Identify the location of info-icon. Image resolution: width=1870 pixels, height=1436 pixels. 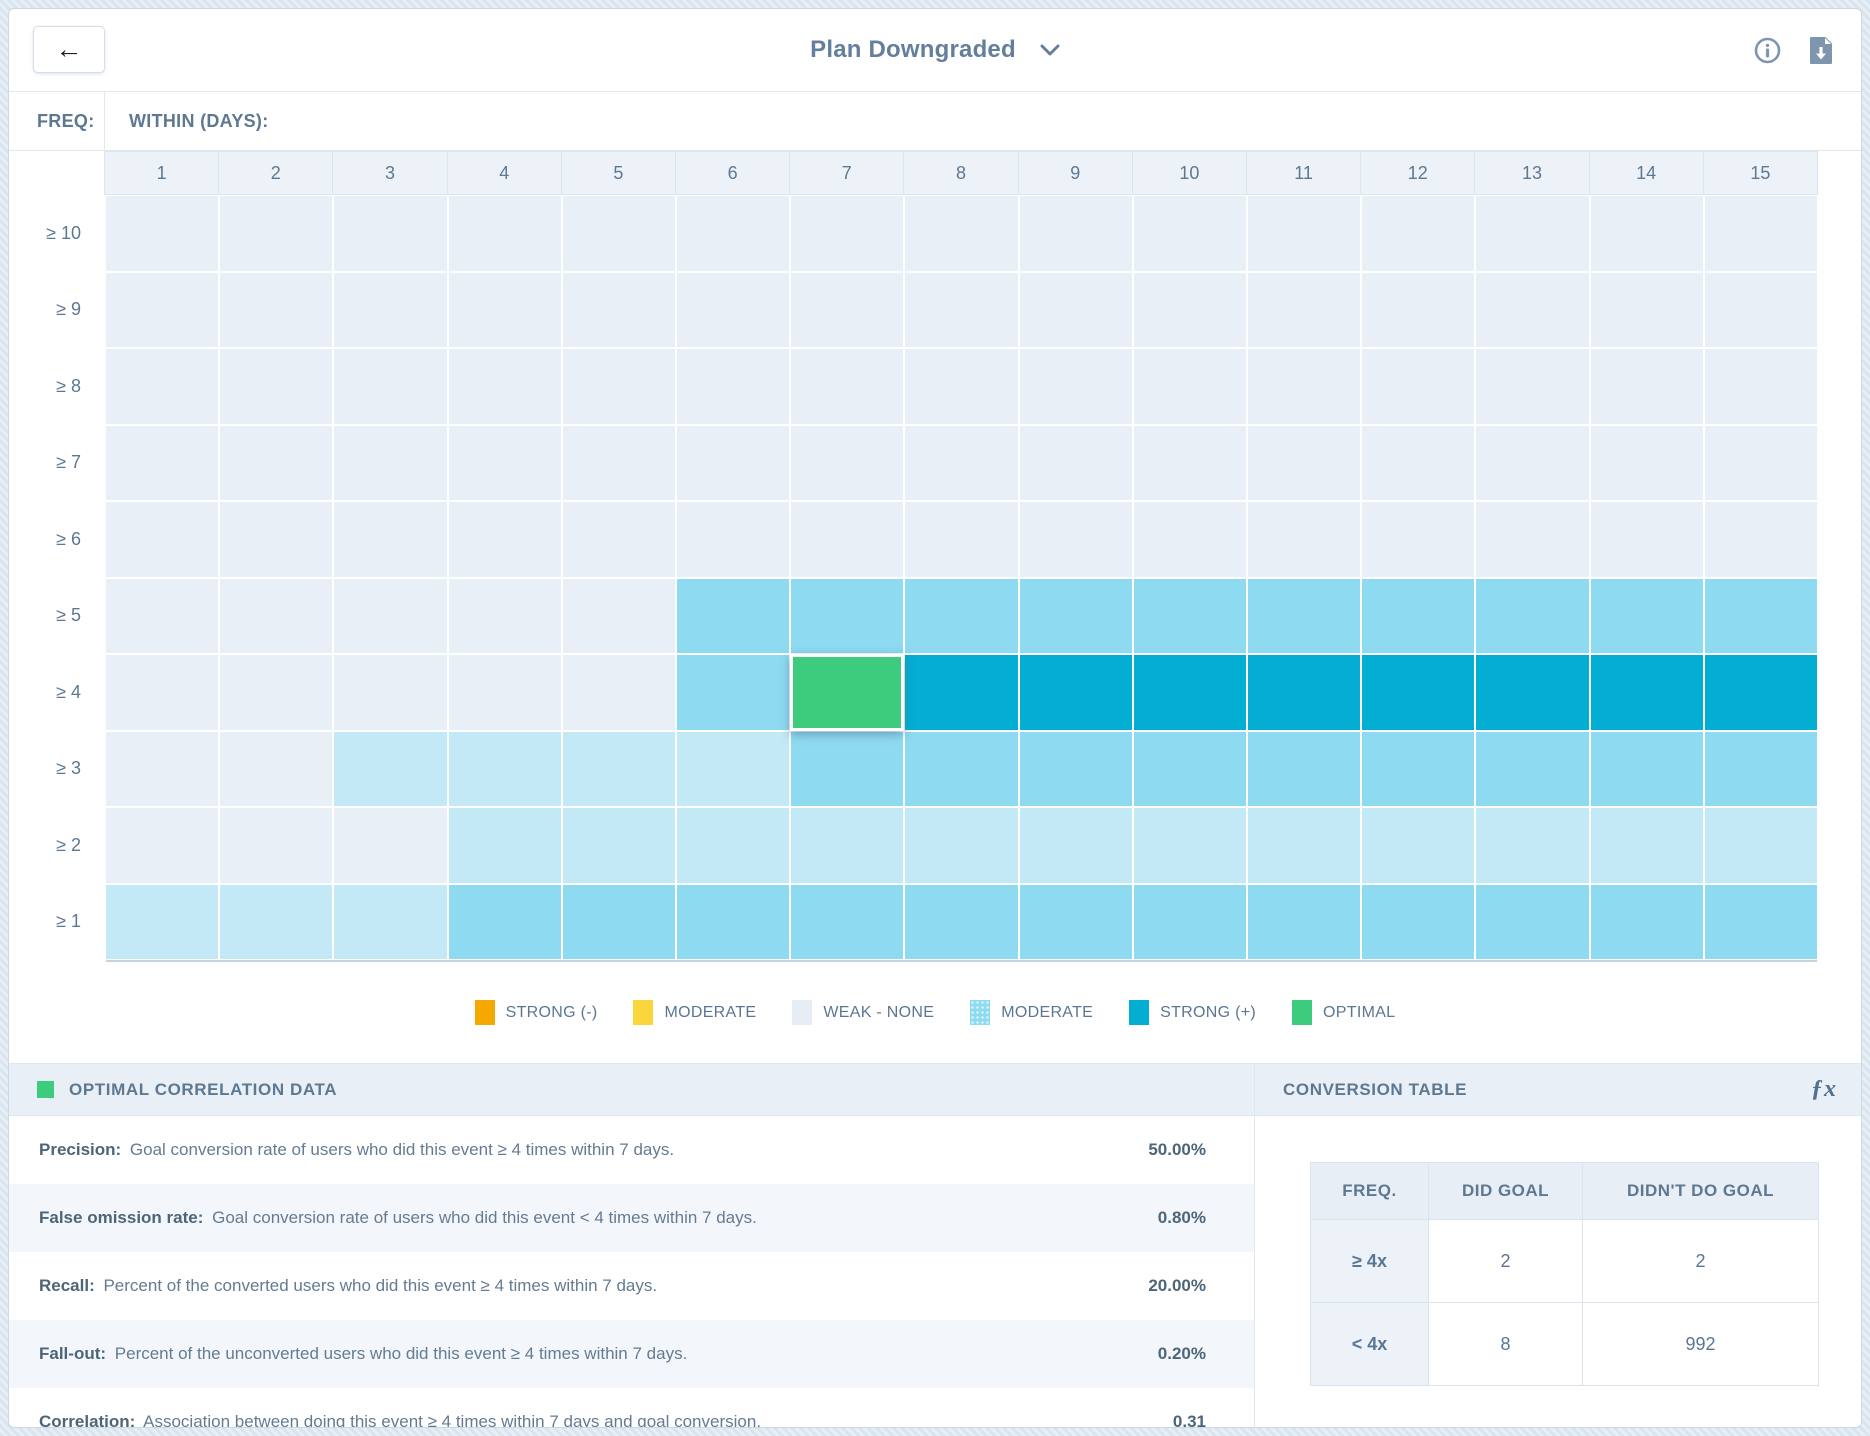
(1767, 50).